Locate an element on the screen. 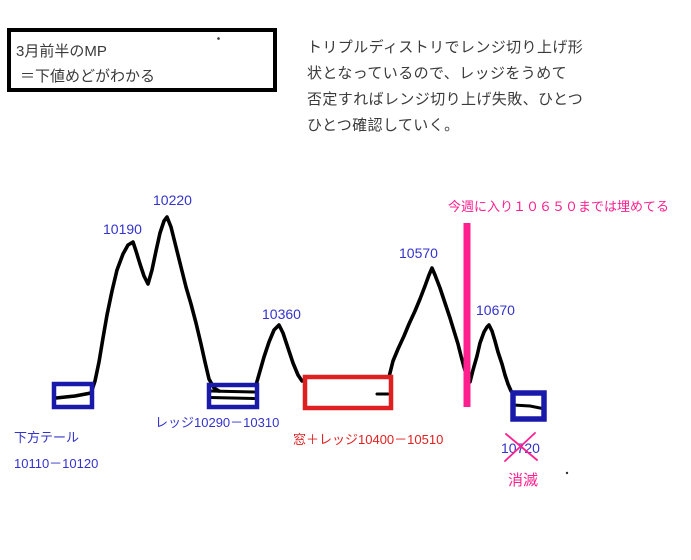  ledge-range-label: レッジ10290－10310 is located at coordinates (217, 422).